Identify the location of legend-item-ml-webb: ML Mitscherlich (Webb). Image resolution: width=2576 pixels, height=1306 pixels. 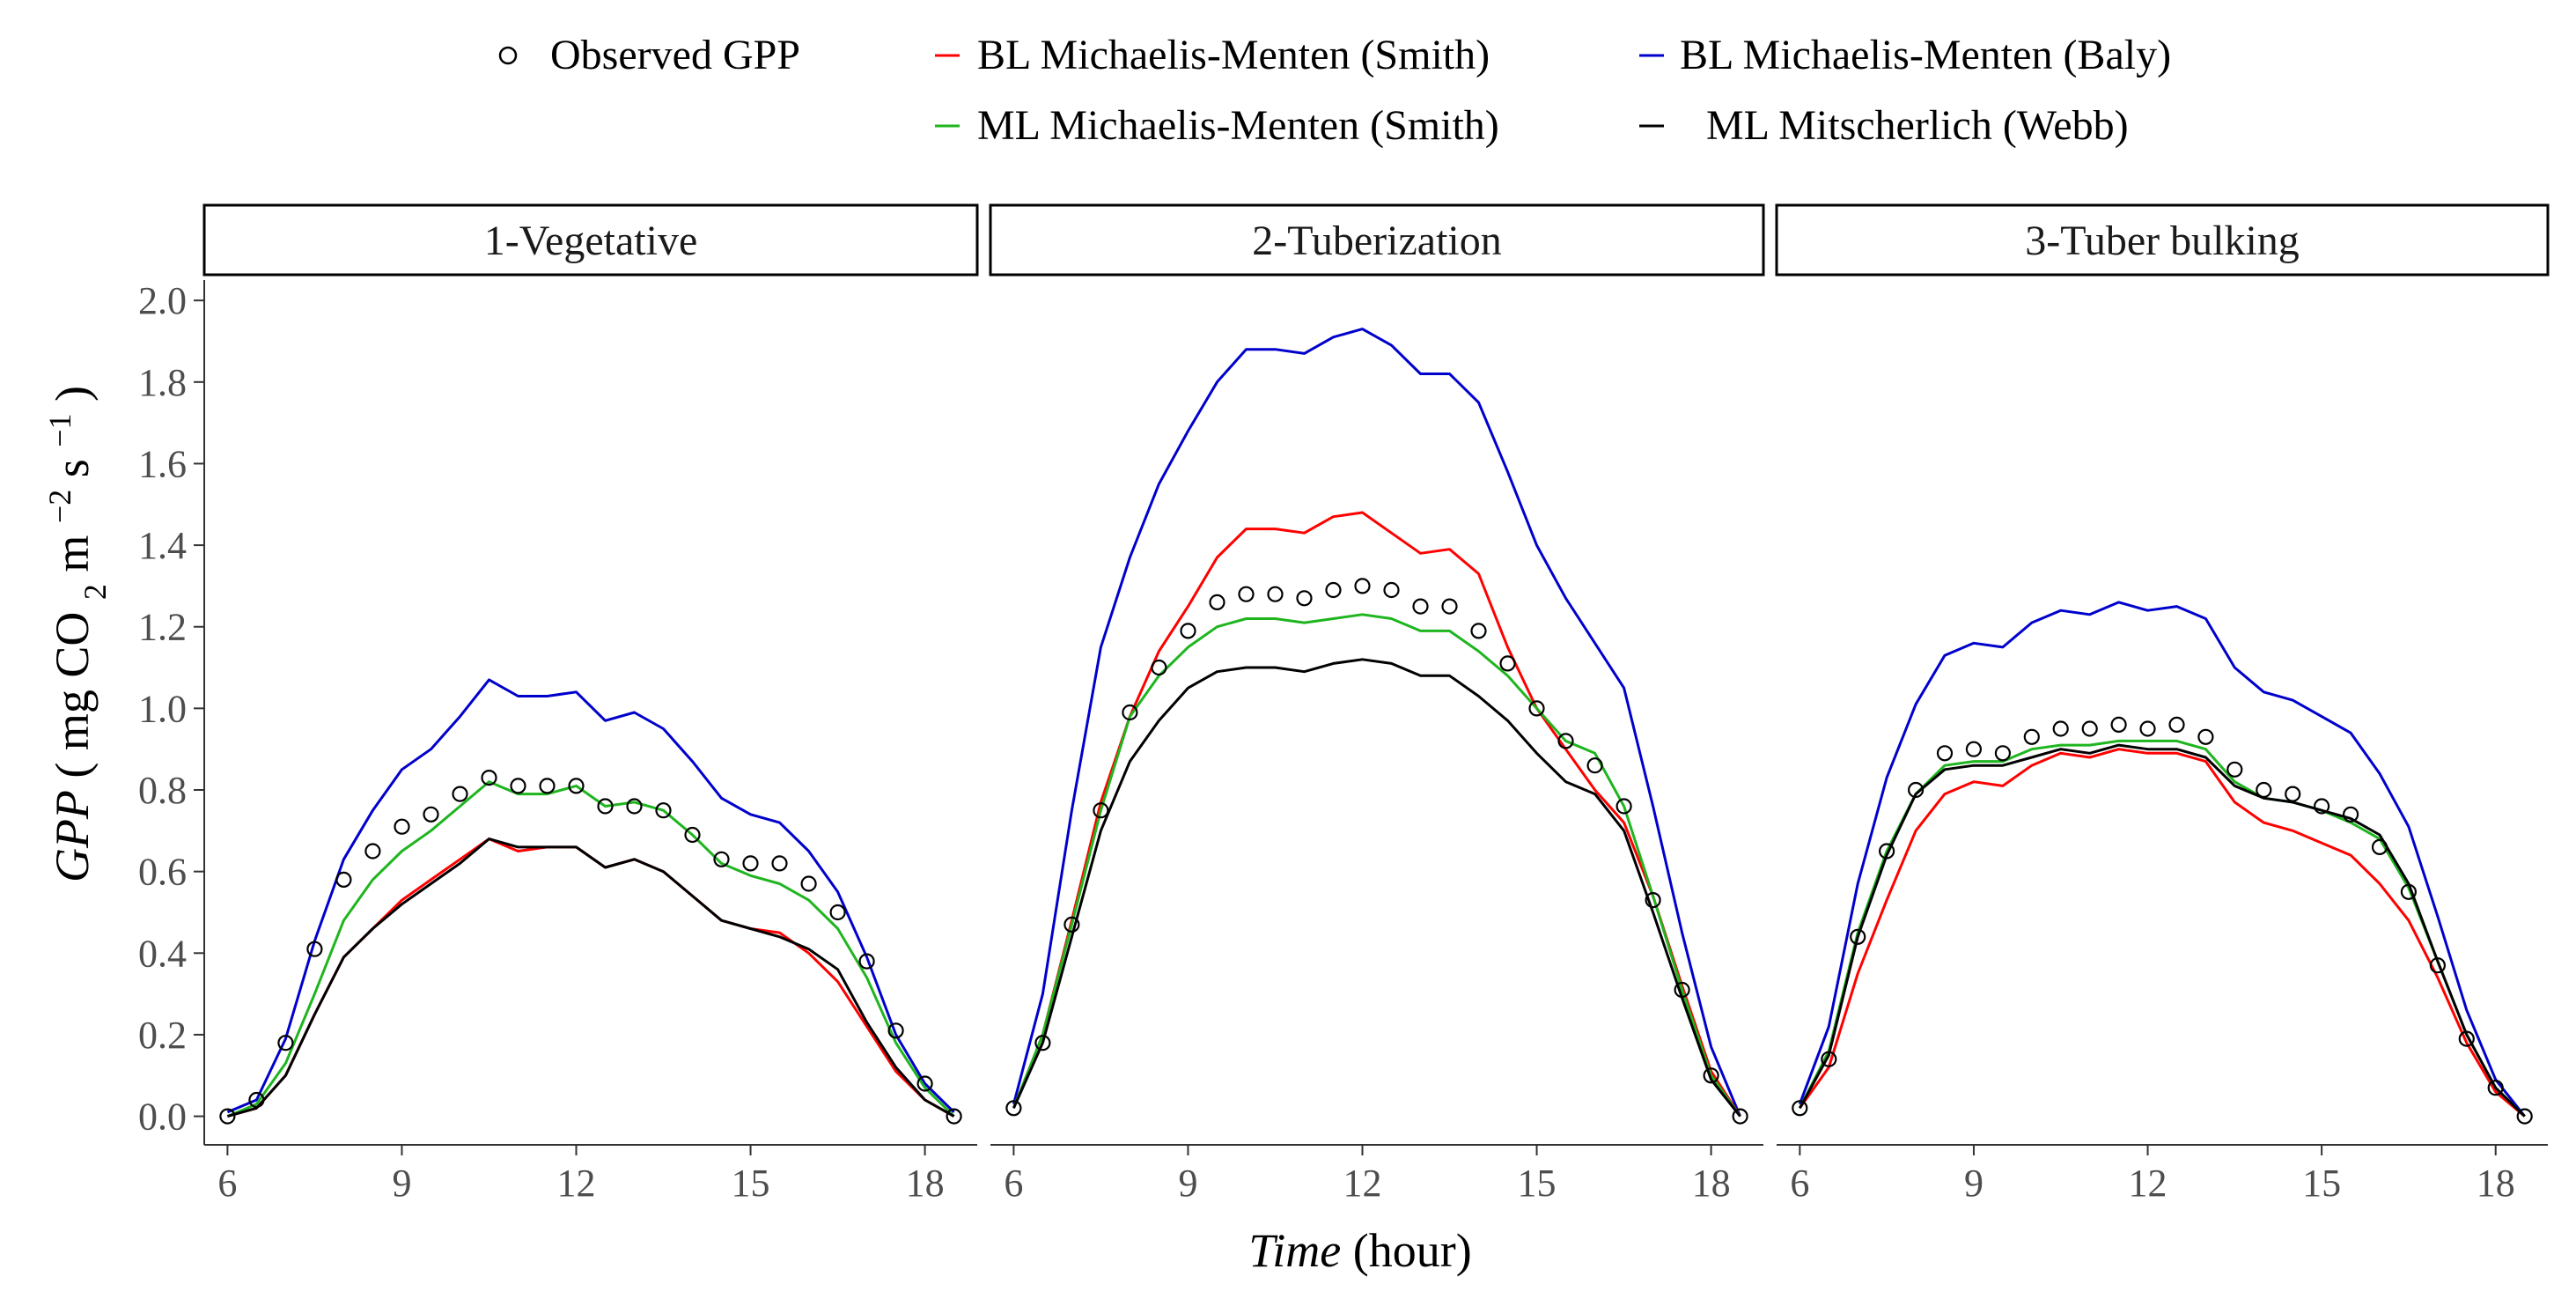
(1884, 125).